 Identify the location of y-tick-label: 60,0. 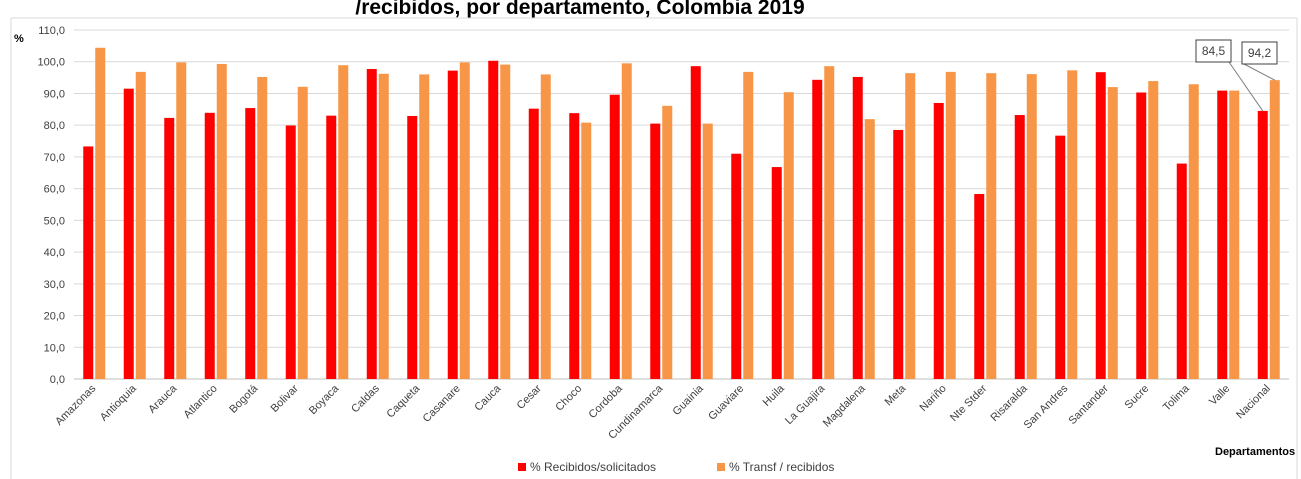
(54, 190).